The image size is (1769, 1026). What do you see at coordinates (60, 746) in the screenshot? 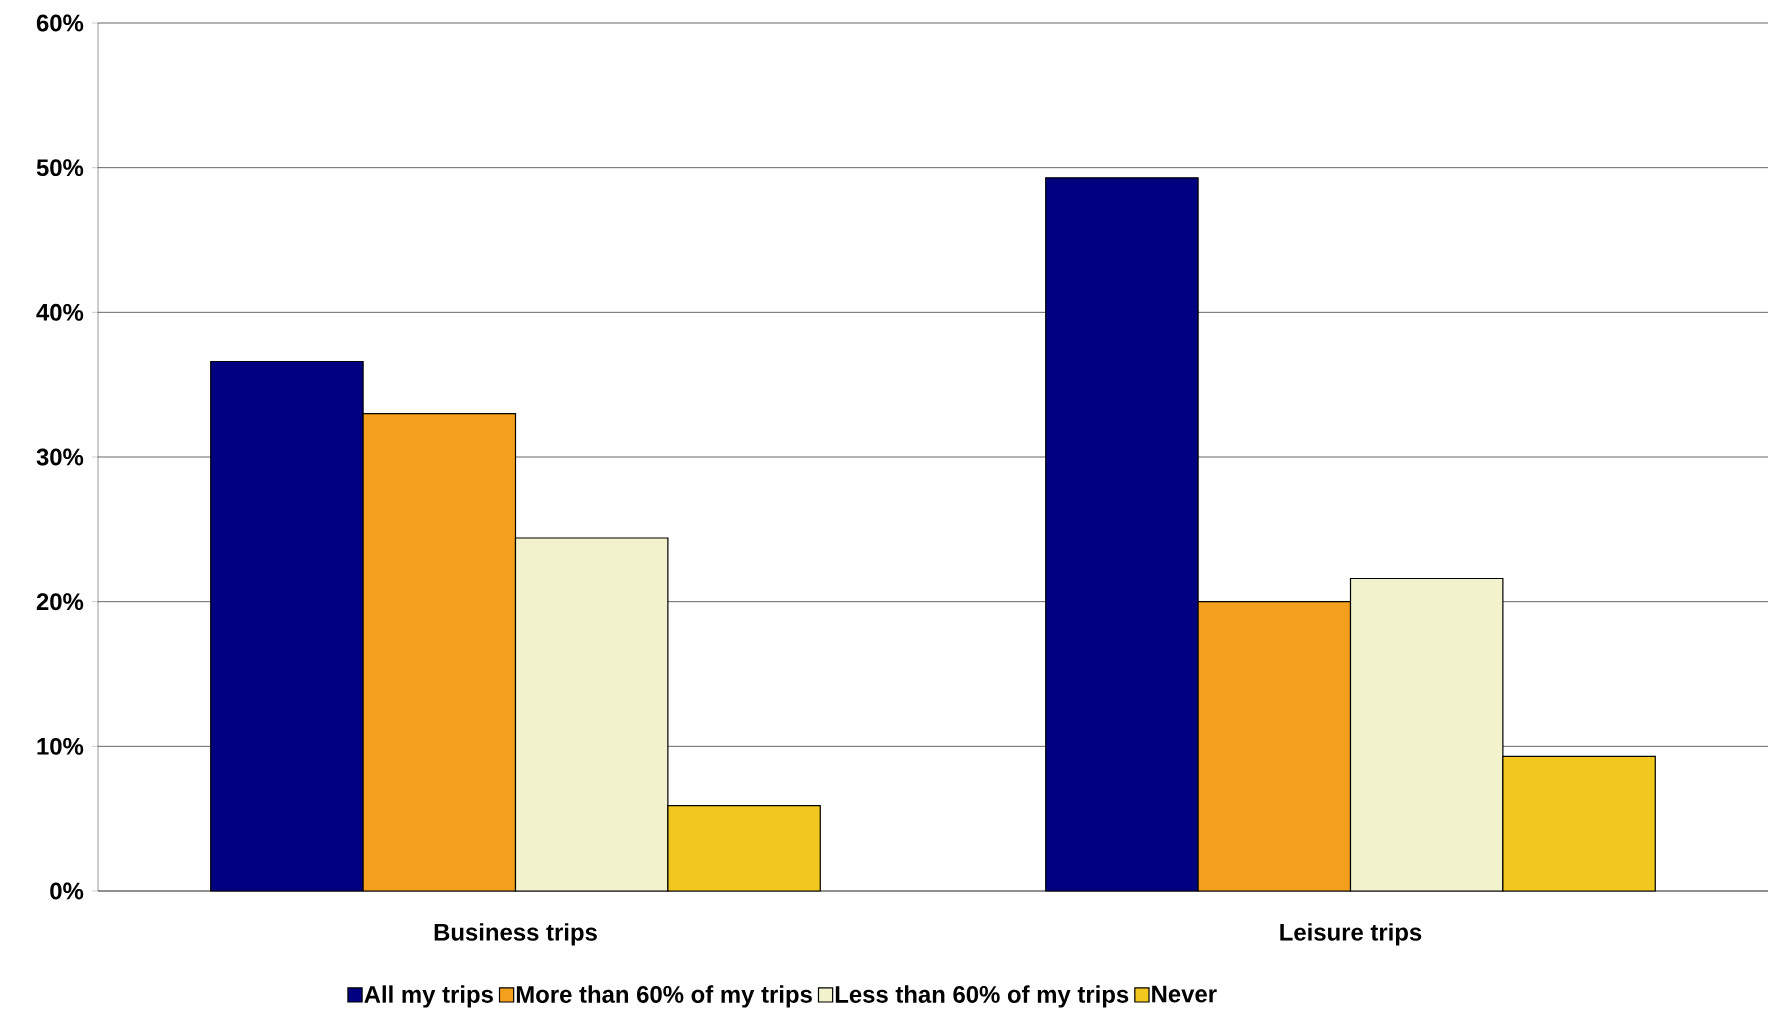
I see `y-tick-label: 10%` at bounding box center [60, 746].